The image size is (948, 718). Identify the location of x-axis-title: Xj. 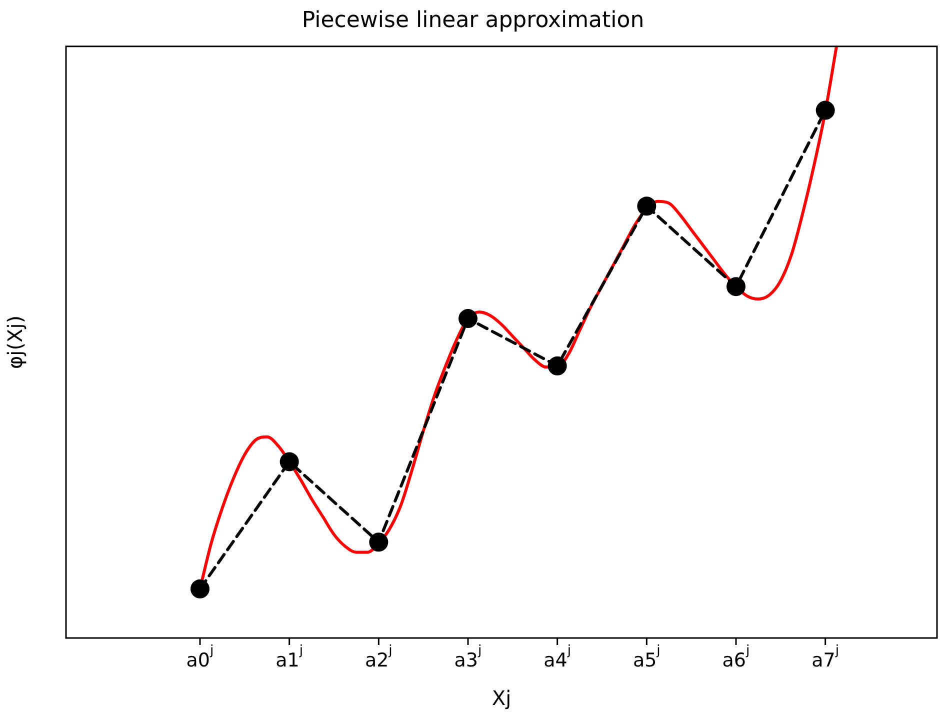
(502, 698).